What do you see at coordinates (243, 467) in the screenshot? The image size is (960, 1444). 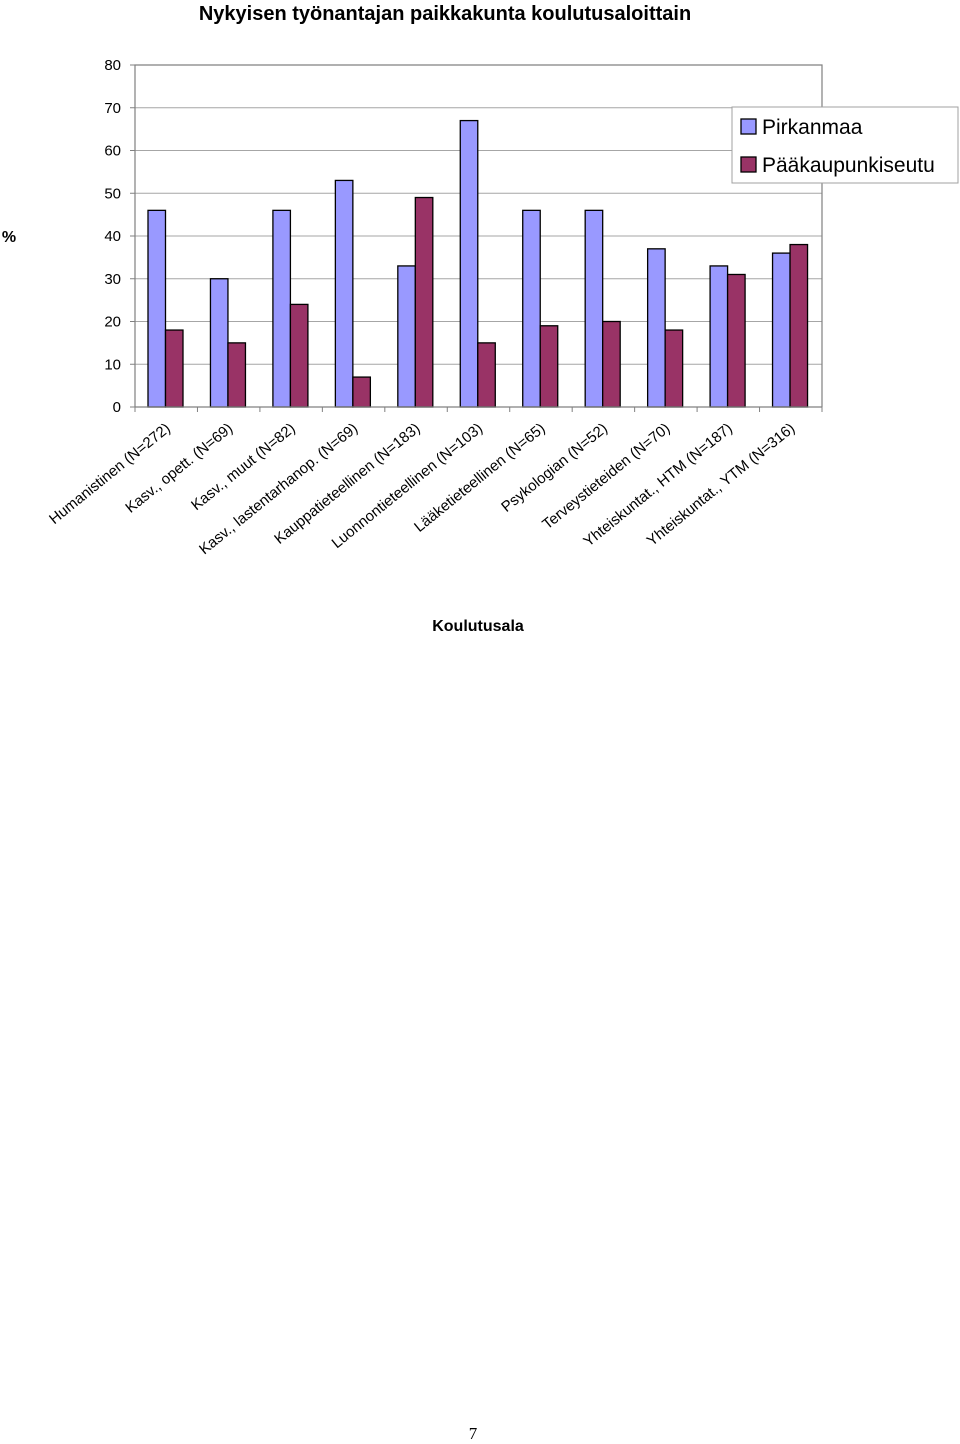 I see `x-category-label-2: Kasv., muut (N=82)` at bounding box center [243, 467].